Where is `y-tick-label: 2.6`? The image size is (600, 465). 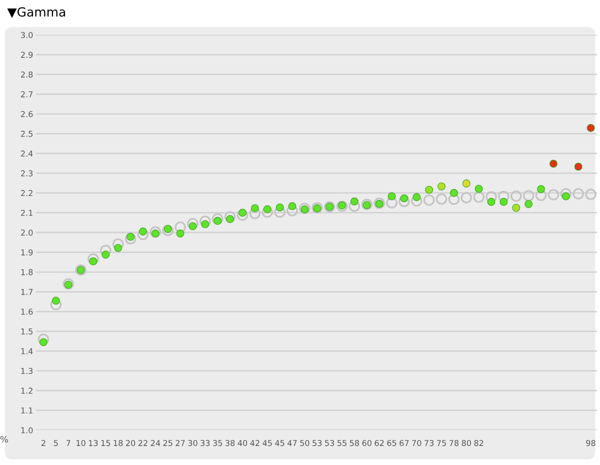
y-tick-label: 2.6 is located at coordinates (27, 114).